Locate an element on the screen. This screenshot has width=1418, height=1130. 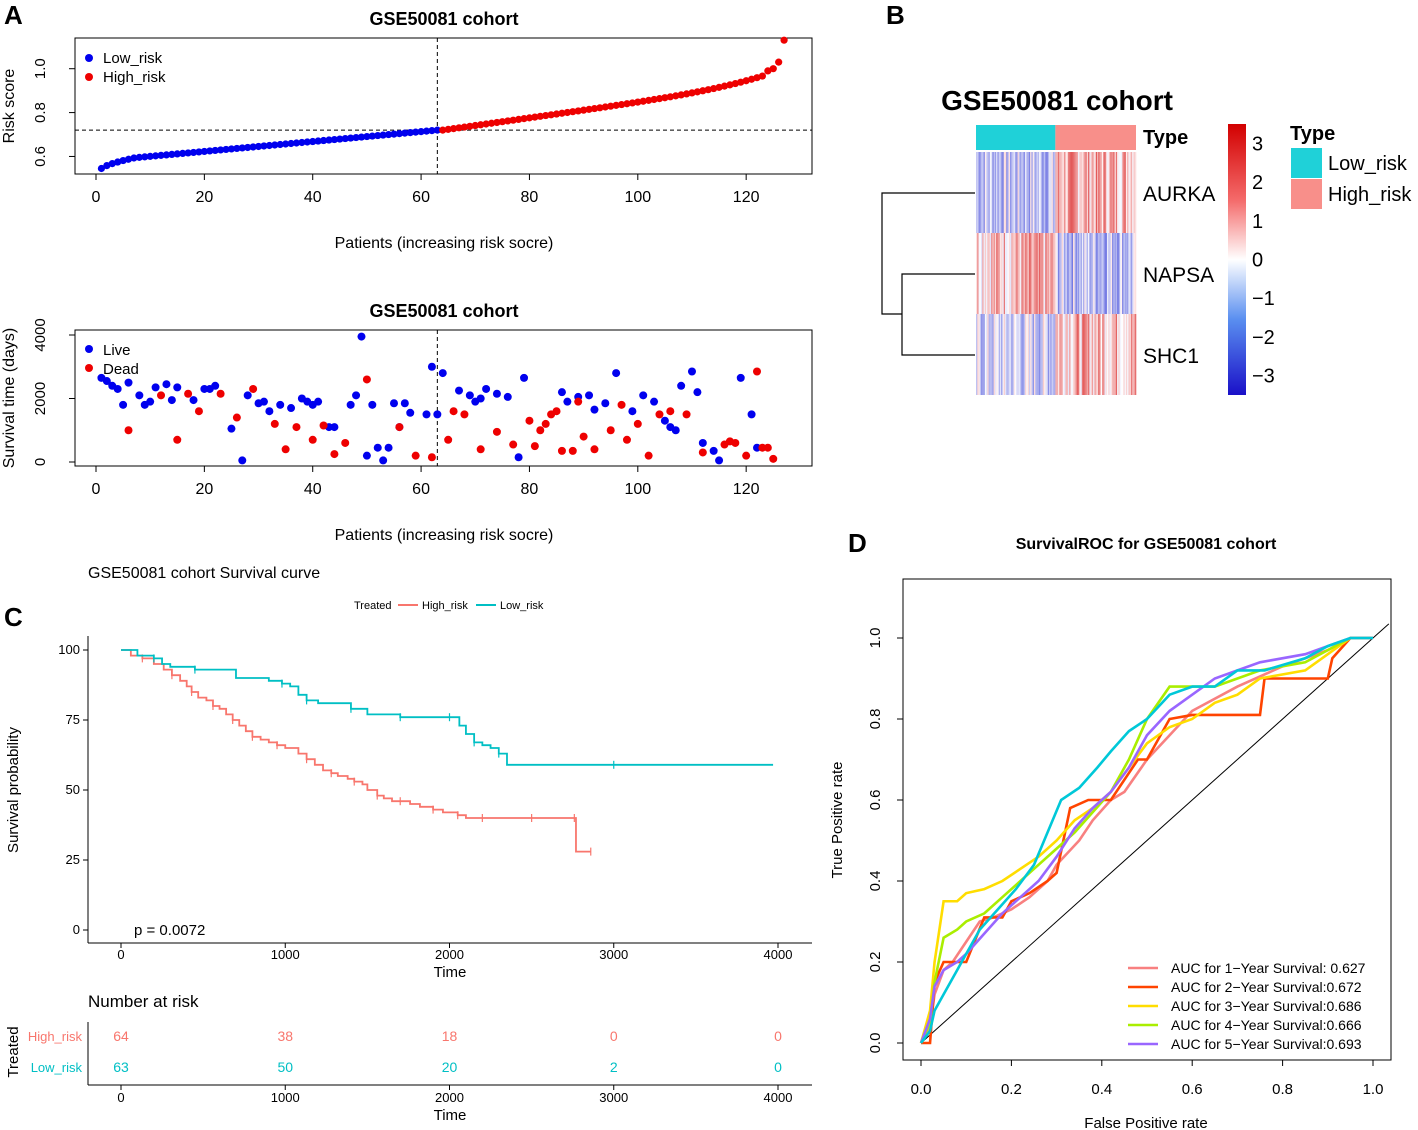
panel-label-b: B is located at coordinates (895, 15).